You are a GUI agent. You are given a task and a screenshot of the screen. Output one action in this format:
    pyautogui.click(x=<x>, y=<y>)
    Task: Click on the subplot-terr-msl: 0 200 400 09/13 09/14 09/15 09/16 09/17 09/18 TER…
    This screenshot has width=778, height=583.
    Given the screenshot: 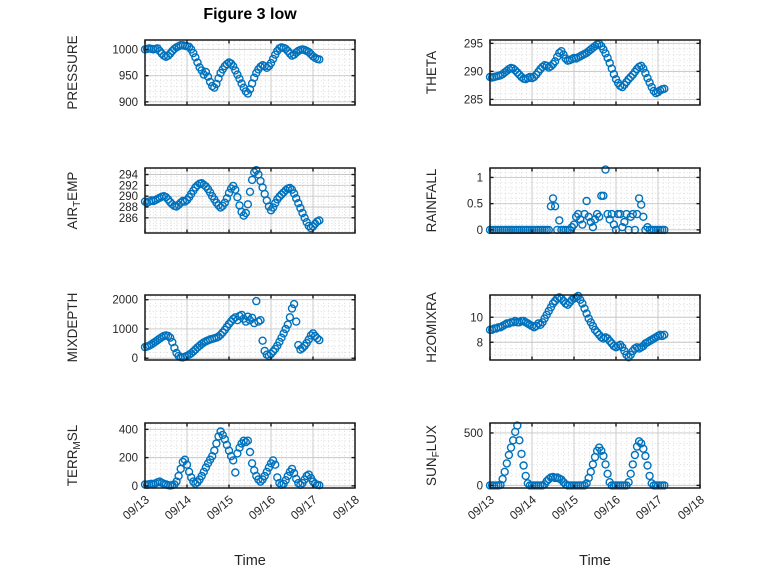 What is the action you would take?
    pyautogui.click(x=213, y=472)
    